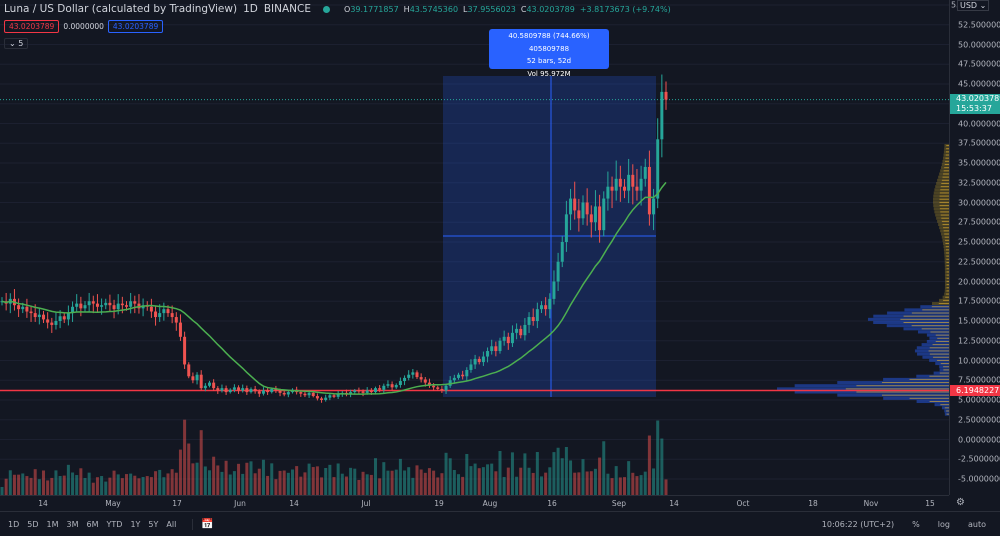 The width and height of the screenshot is (1000, 536). Describe the element at coordinates (171, 524) in the screenshot. I see `range-button-all: All` at that location.